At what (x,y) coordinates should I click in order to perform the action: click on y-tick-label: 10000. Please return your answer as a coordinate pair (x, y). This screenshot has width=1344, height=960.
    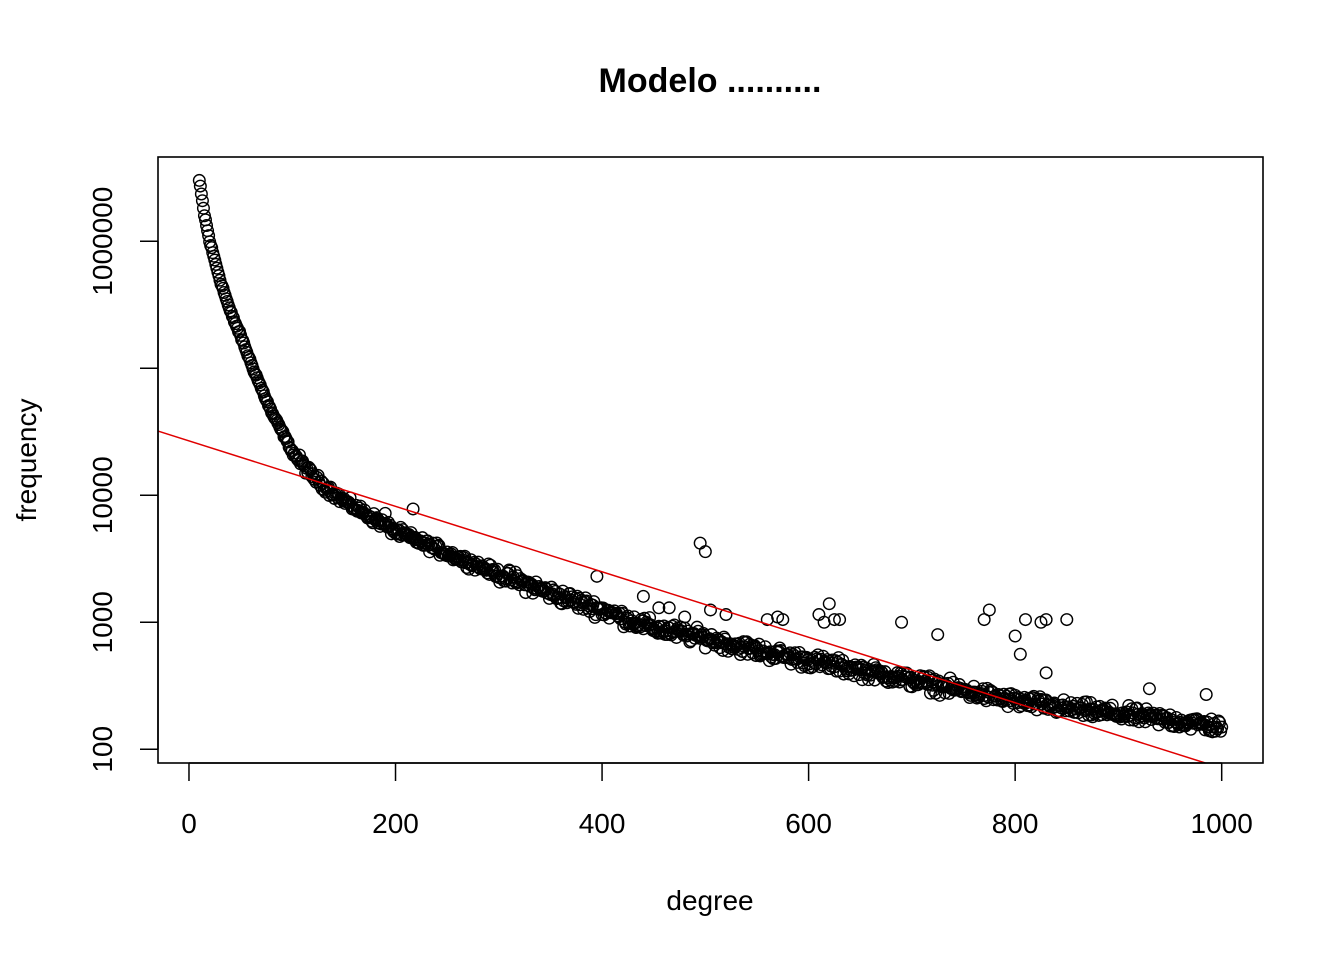
    Looking at the image, I should click on (102, 495).